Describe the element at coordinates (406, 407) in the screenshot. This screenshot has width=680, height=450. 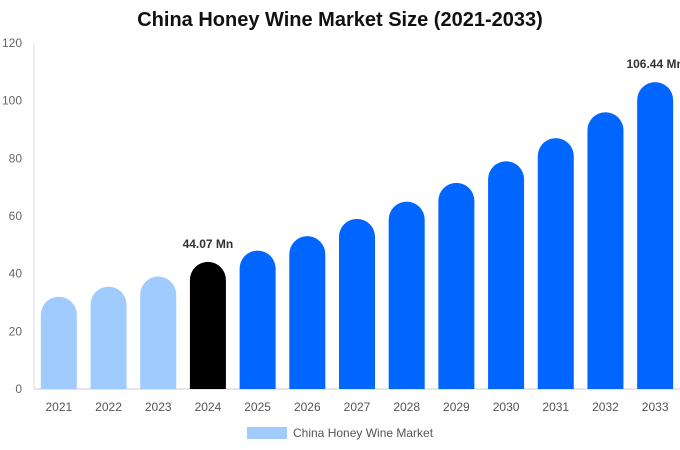
I see `x-tick-label: 2028` at that location.